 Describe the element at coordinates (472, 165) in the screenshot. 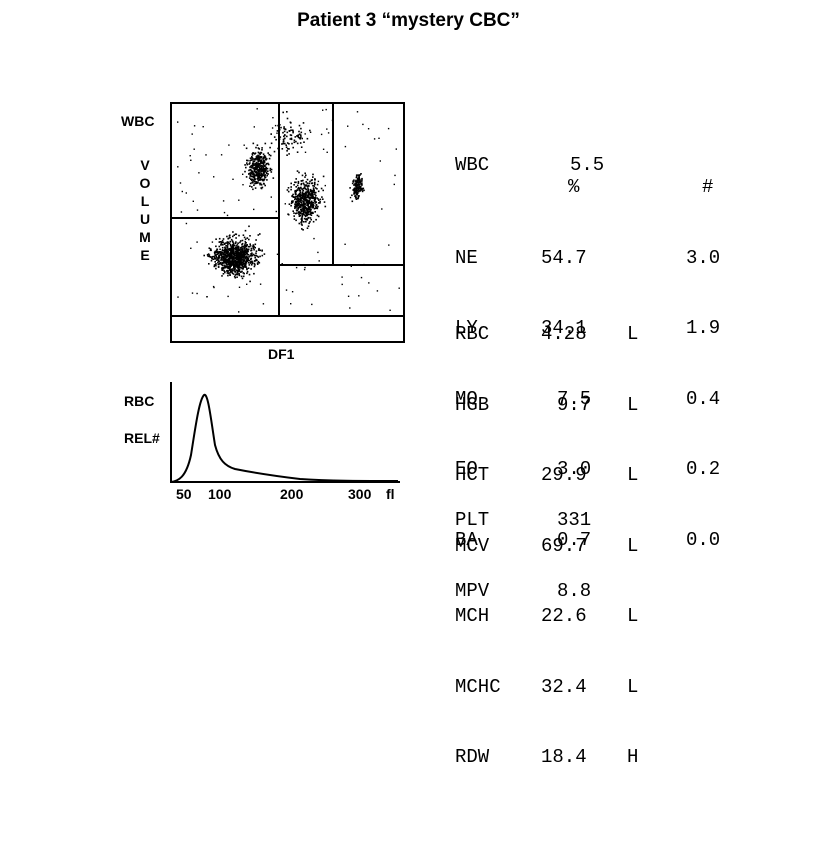

I see `wbc-label: WBC` at that location.